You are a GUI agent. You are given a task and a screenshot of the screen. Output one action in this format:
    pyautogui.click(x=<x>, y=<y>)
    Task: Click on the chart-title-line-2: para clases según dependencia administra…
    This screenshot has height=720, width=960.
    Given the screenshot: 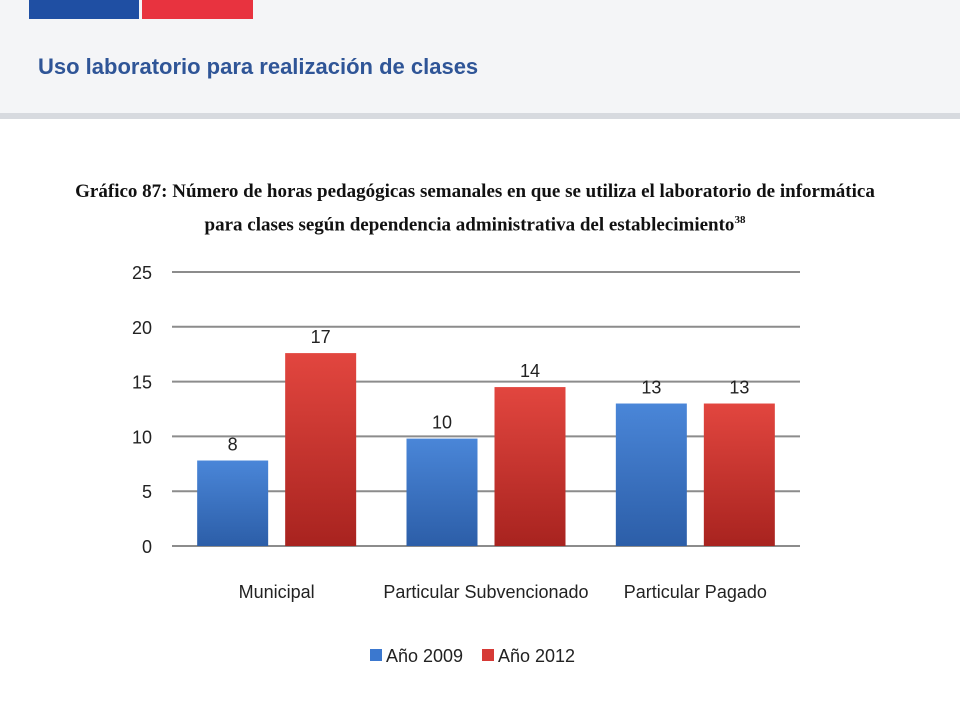 What is the action you would take?
    pyautogui.click(x=469, y=225)
    